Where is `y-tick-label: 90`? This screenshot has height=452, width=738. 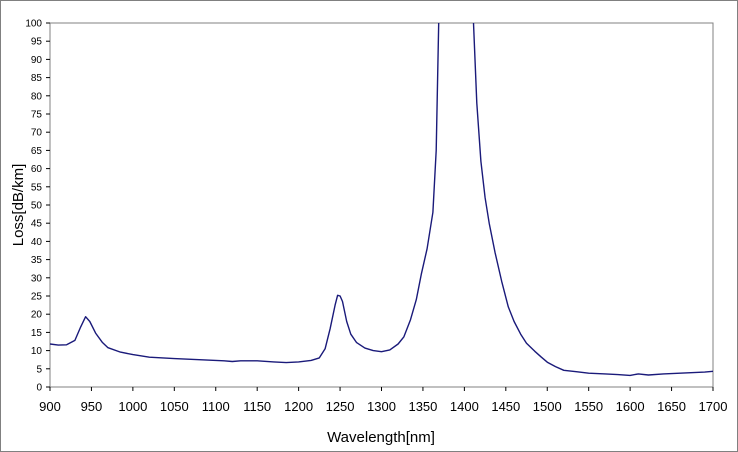 y-tick-label: 90 is located at coordinates (37, 60).